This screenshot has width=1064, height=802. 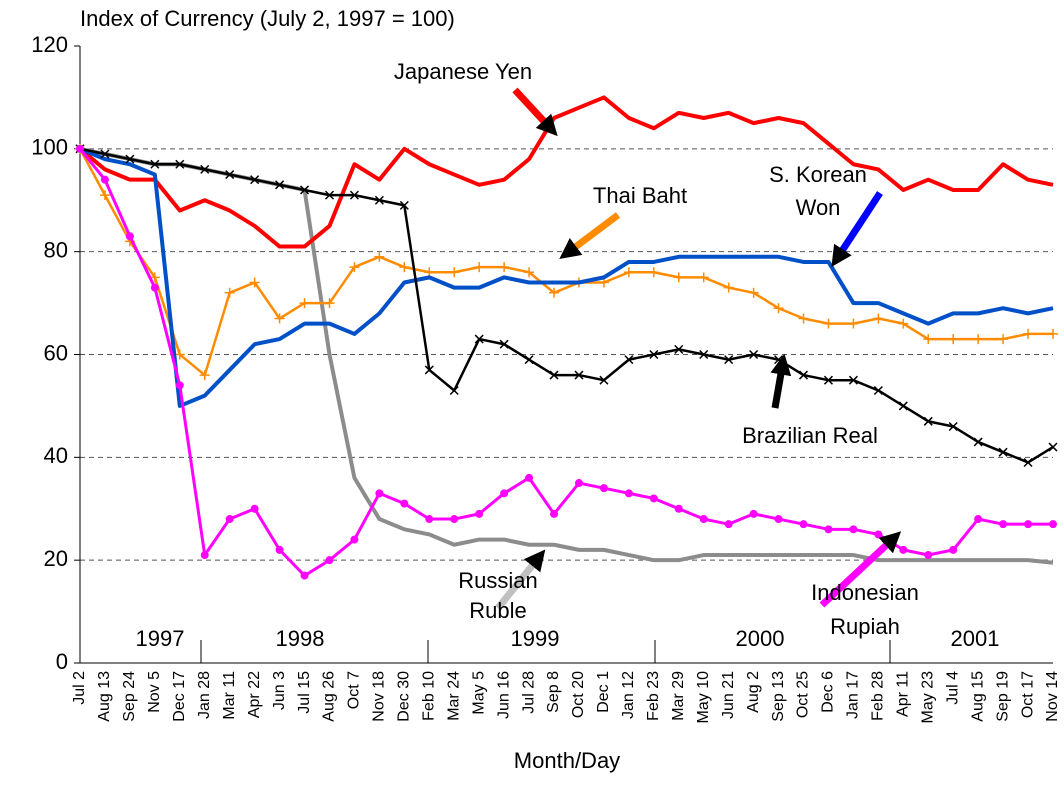 I want to click on x-tick-label: Aug 26, so click(x=329, y=696).